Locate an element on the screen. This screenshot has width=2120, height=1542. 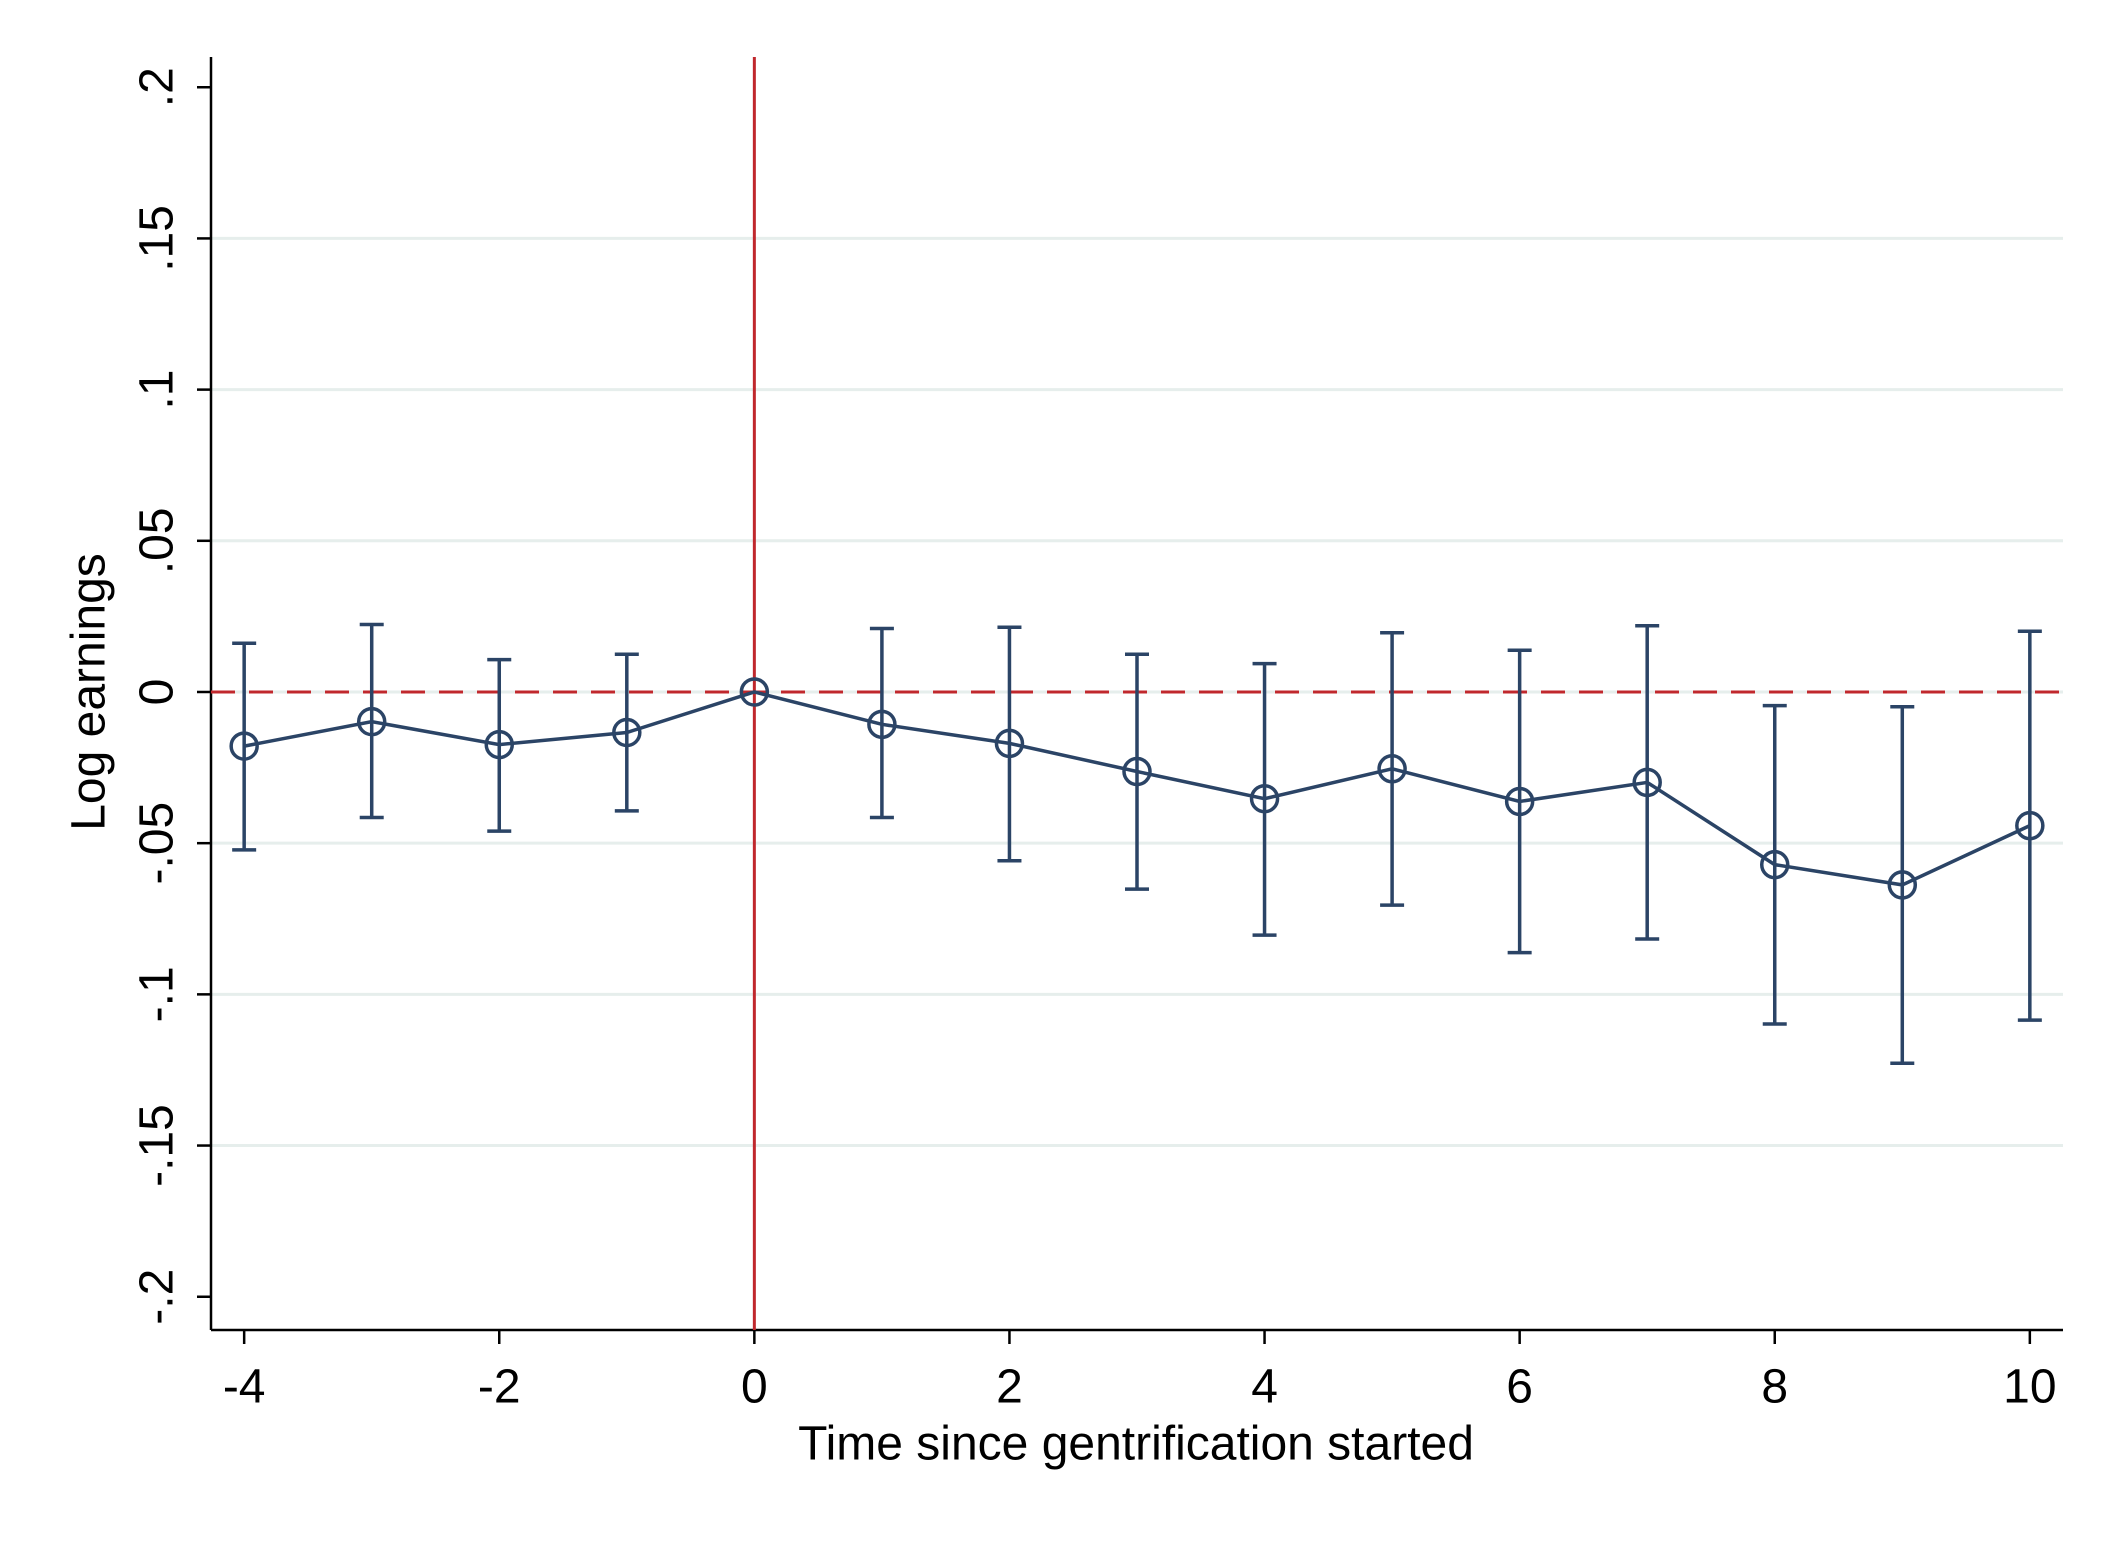
x-tick-label: 4 is located at coordinates (1264, 1387).